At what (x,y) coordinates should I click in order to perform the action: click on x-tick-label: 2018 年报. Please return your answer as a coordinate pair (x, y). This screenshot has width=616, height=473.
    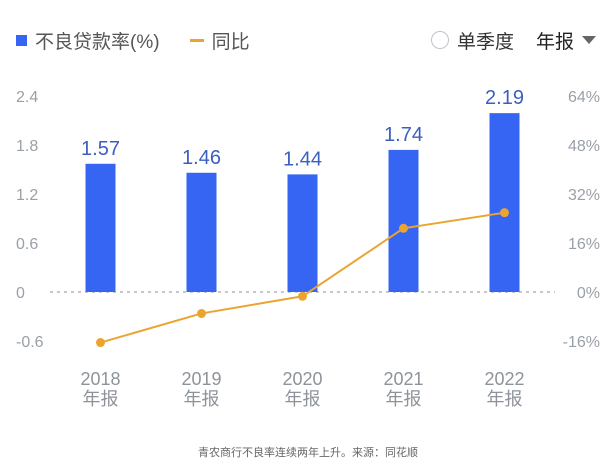
    Looking at the image, I should click on (100, 389).